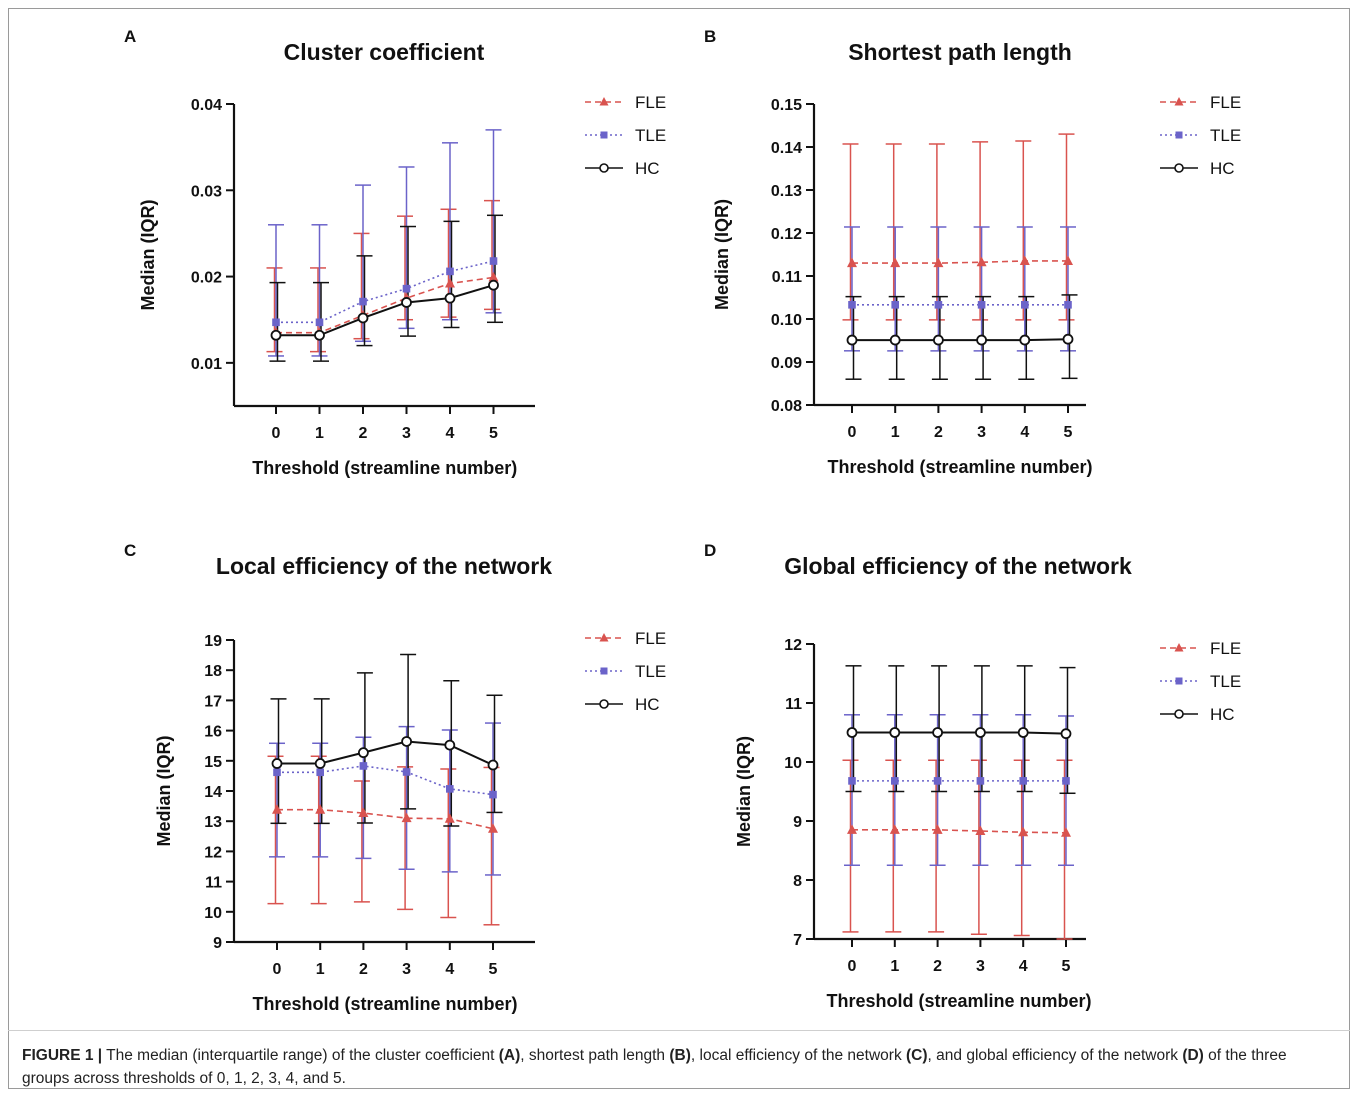 Image resolution: width=1358 pixels, height=1097 pixels. I want to click on legend-label-tle: TLE, so click(1225, 135).